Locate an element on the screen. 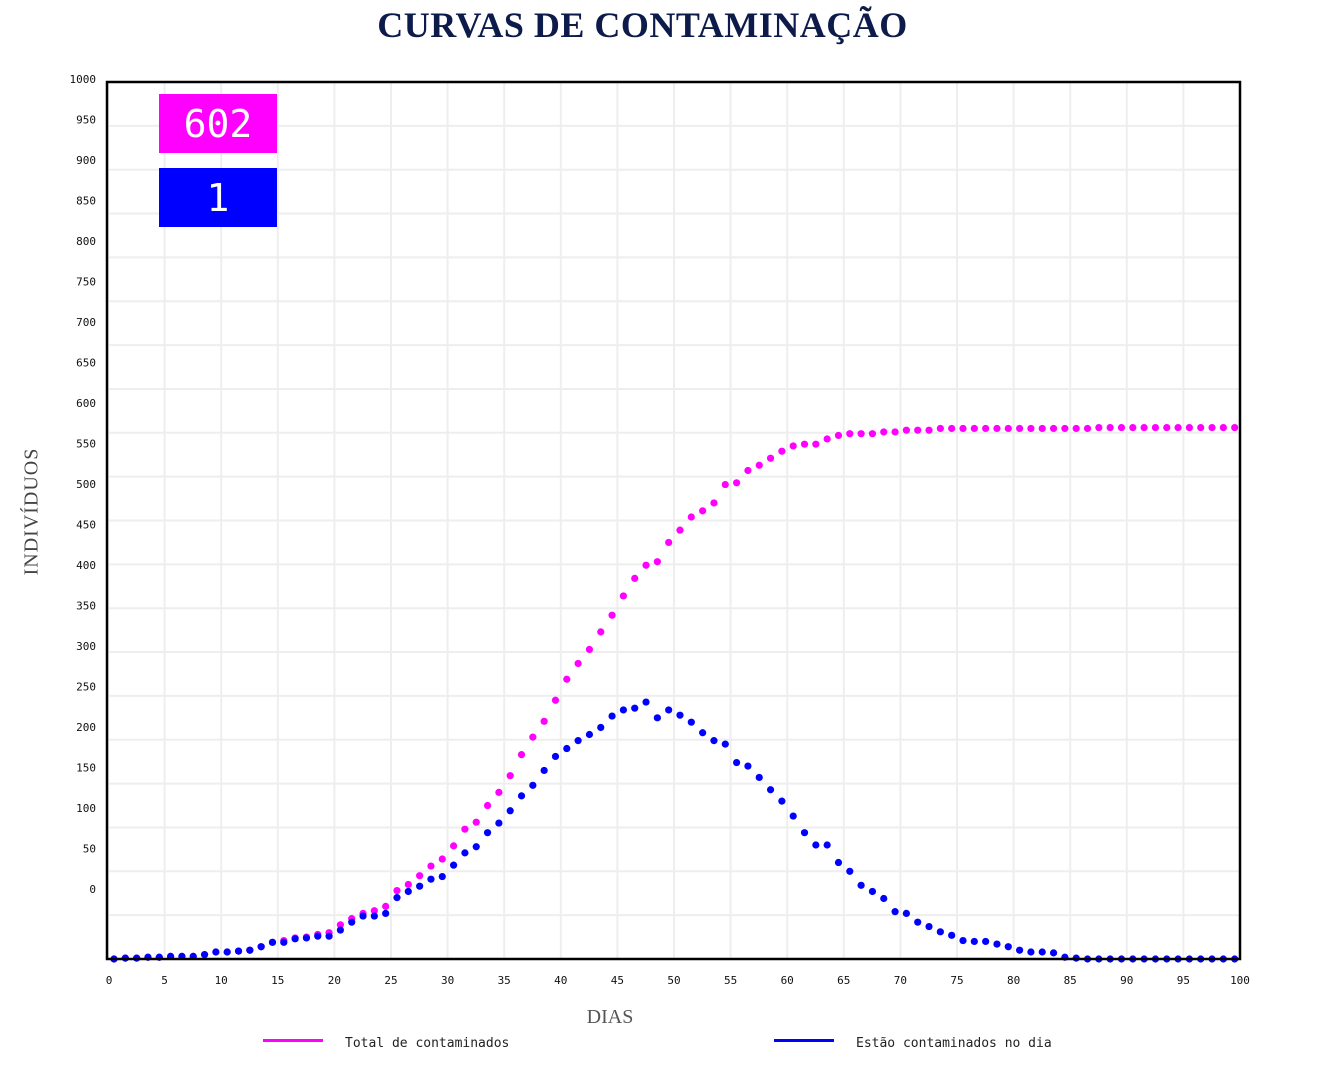 This screenshot has width=1320, height=1080. today-counter-value: 1 is located at coordinates (218, 197).